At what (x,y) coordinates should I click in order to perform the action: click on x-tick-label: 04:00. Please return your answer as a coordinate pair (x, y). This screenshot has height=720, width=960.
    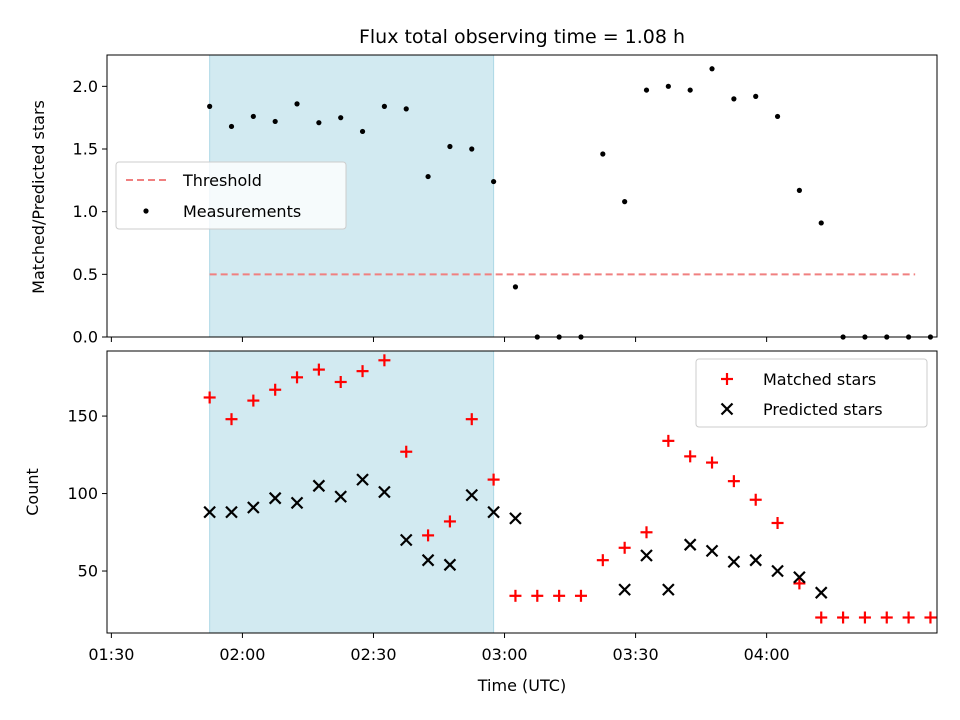
    Looking at the image, I should click on (767, 654).